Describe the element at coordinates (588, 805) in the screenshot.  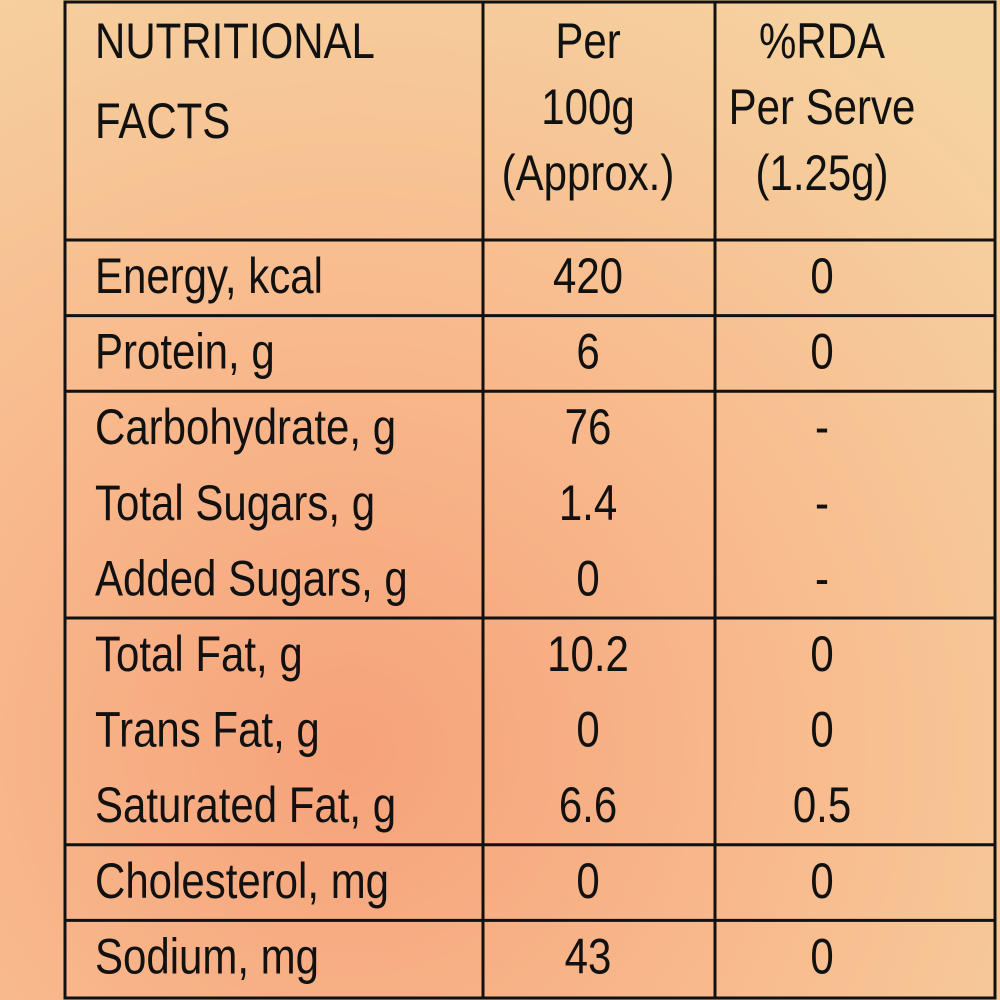
I see `per-100g-value: 6.6` at that location.